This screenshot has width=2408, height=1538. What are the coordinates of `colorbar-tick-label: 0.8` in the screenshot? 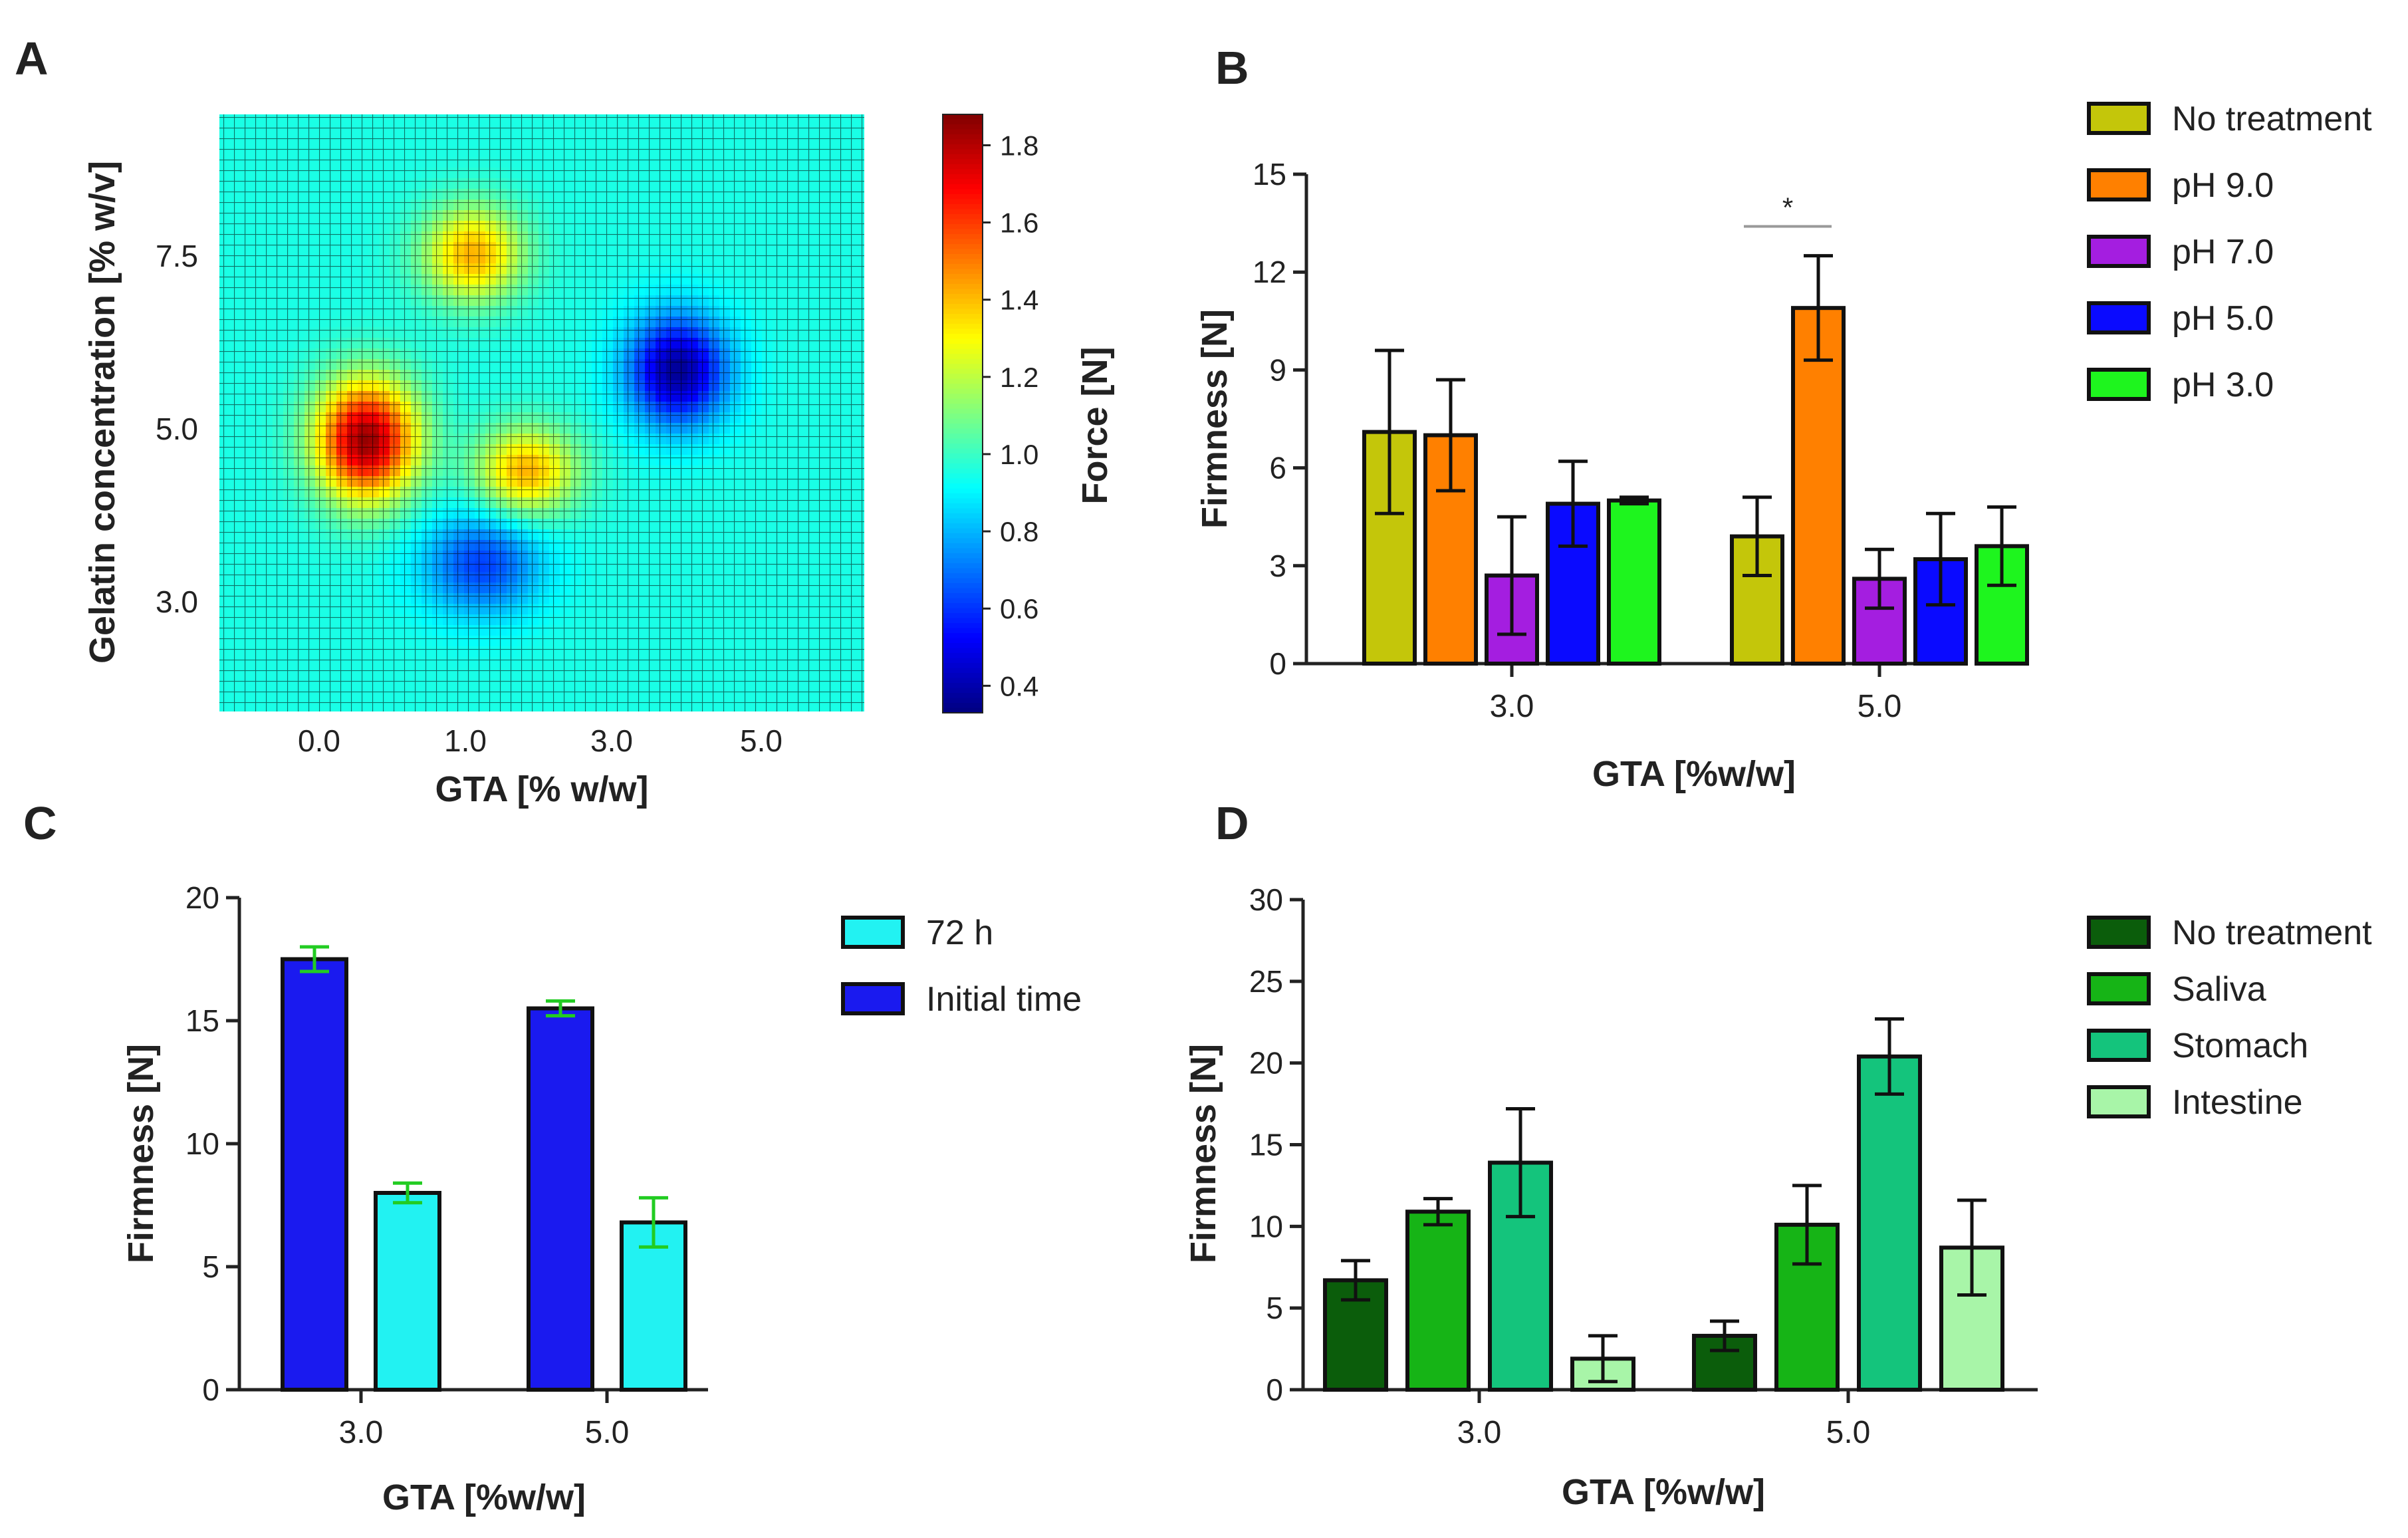 It's located at (1019, 531).